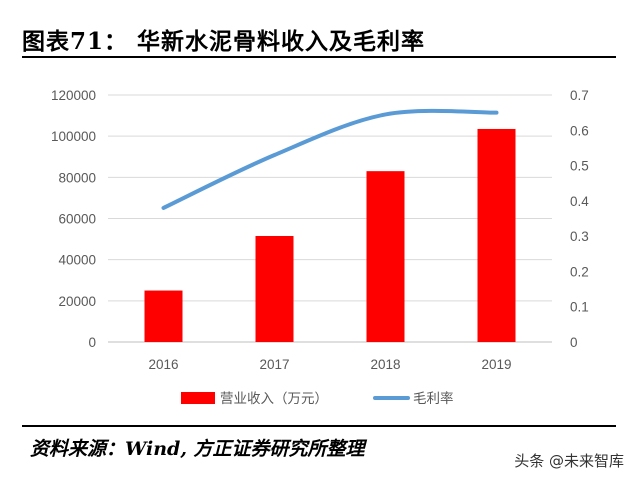 The height and width of the screenshot is (482, 634). What do you see at coordinates (385, 256) in the screenshot?
I see `revenue-bar-2018` at bounding box center [385, 256].